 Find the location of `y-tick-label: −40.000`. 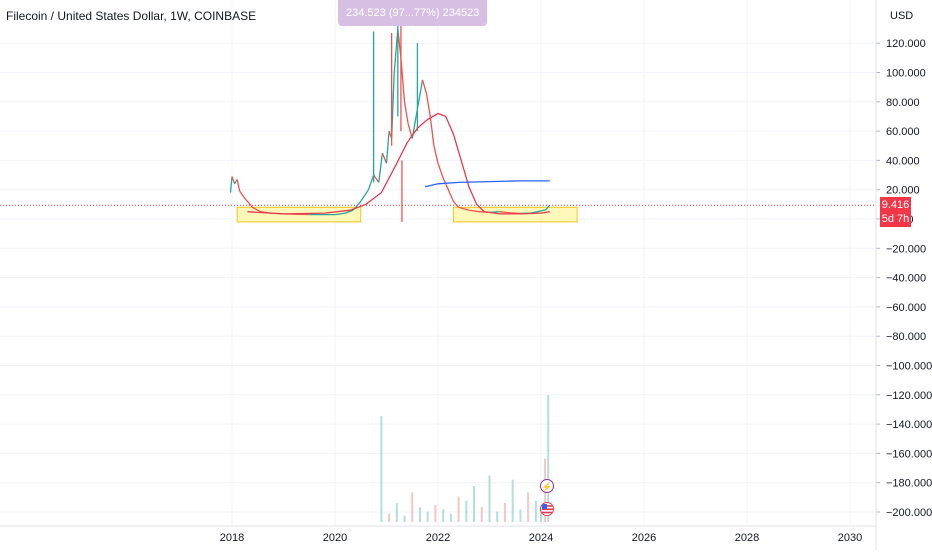

y-tick-label: −40.000 is located at coordinates (906, 279).